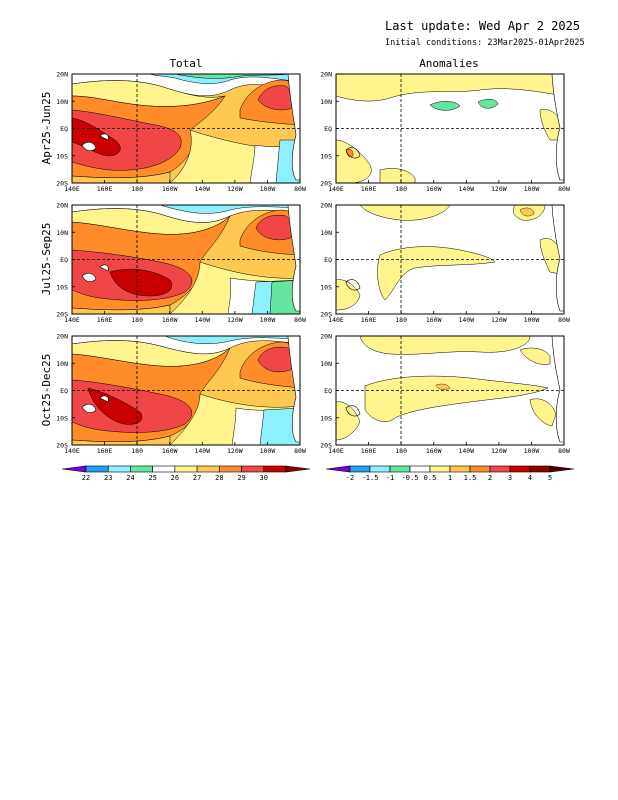  What do you see at coordinates (197, 478) in the screenshot?
I see `colorbar-label: 27` at bounding box center [197, 478].